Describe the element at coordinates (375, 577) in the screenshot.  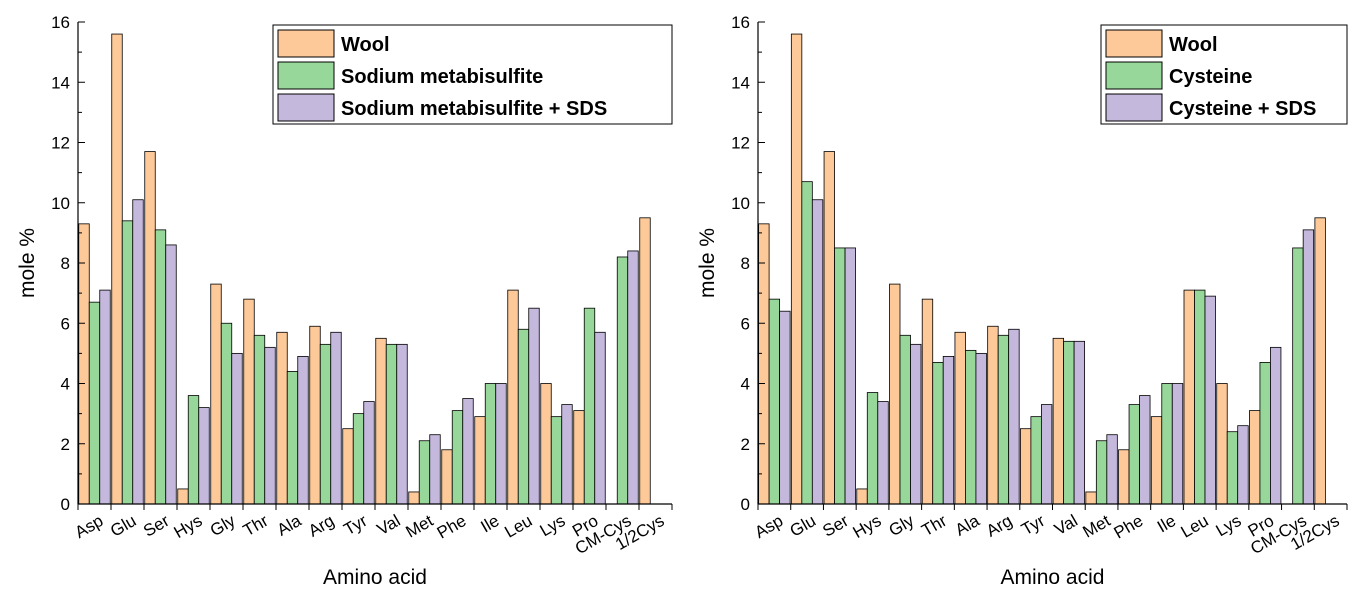
I see `x-axis-title: Amino acid` at that location.